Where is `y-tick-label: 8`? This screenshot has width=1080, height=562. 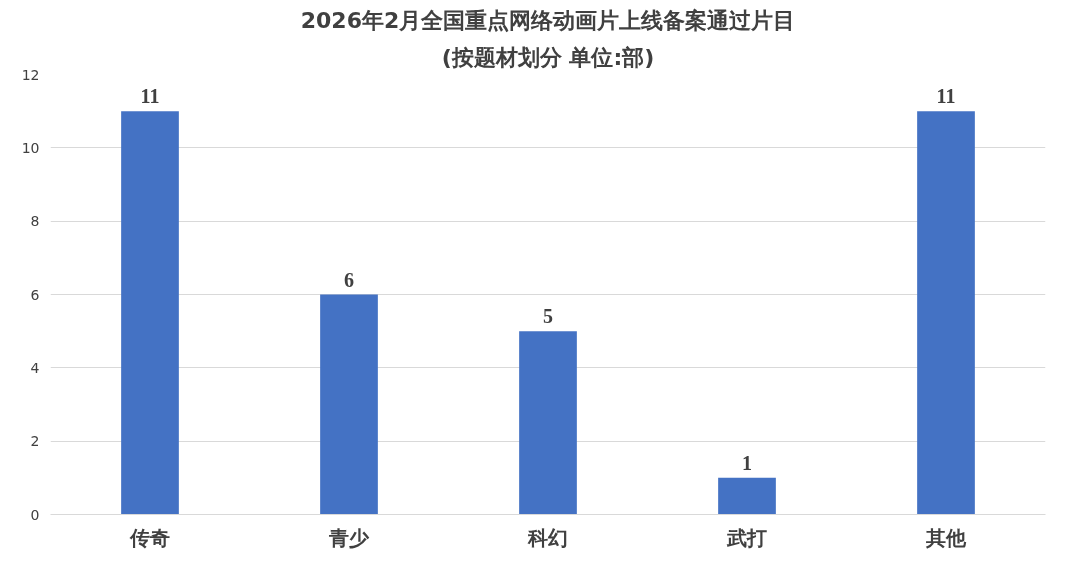 y-tick-label: 8 is located at coordinates (35, 221).